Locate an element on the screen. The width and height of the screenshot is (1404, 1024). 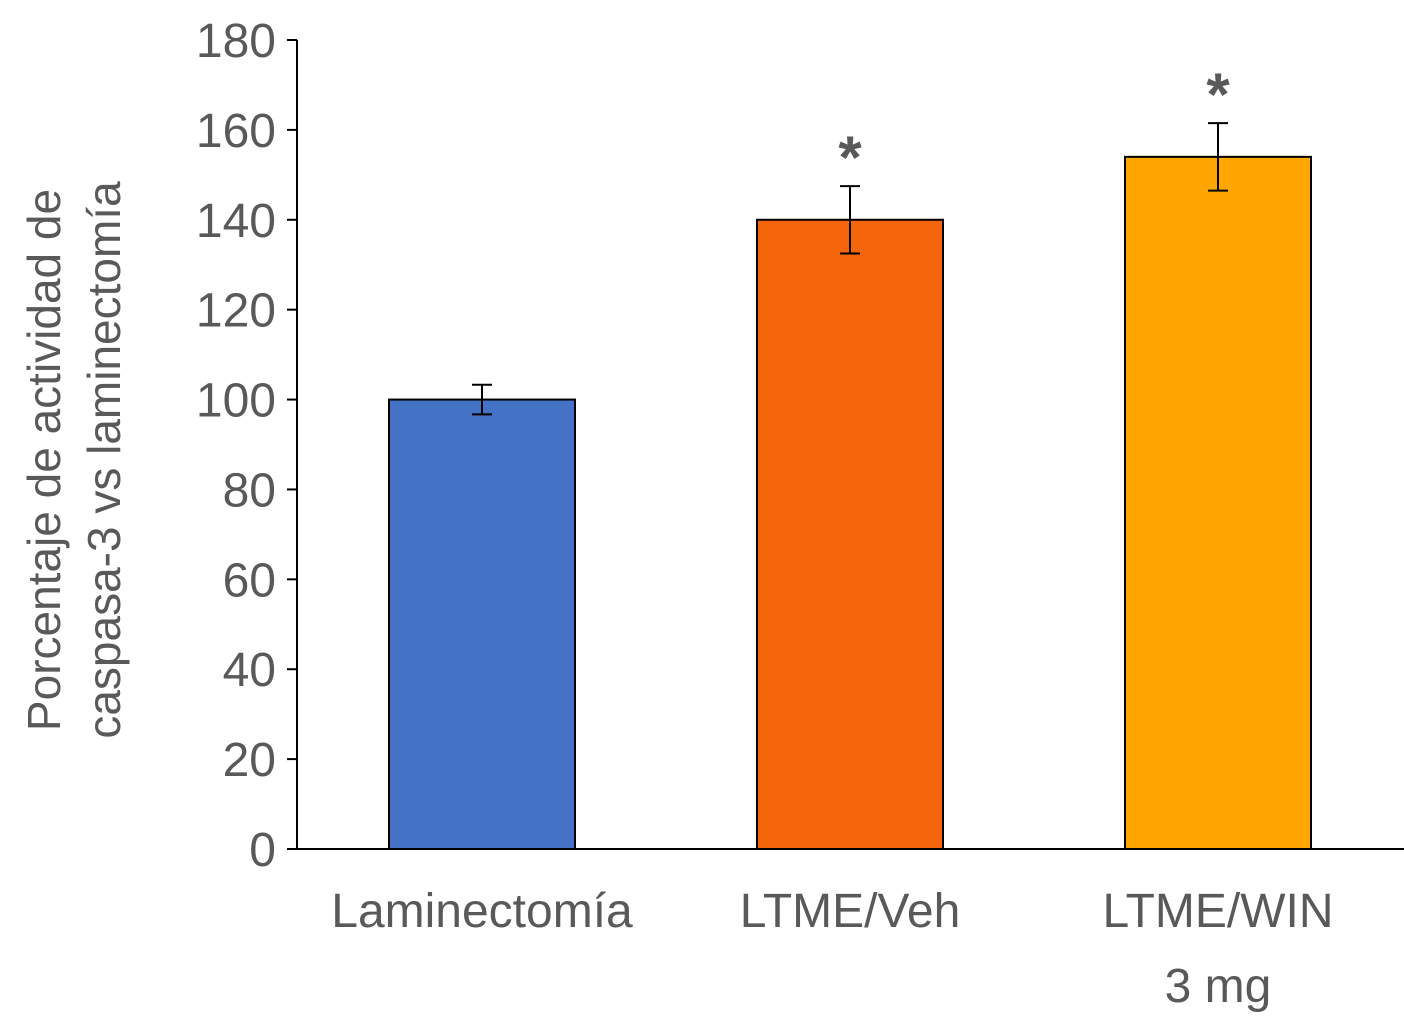
category-label: Laminectomía is located at coordinates (482, 911).